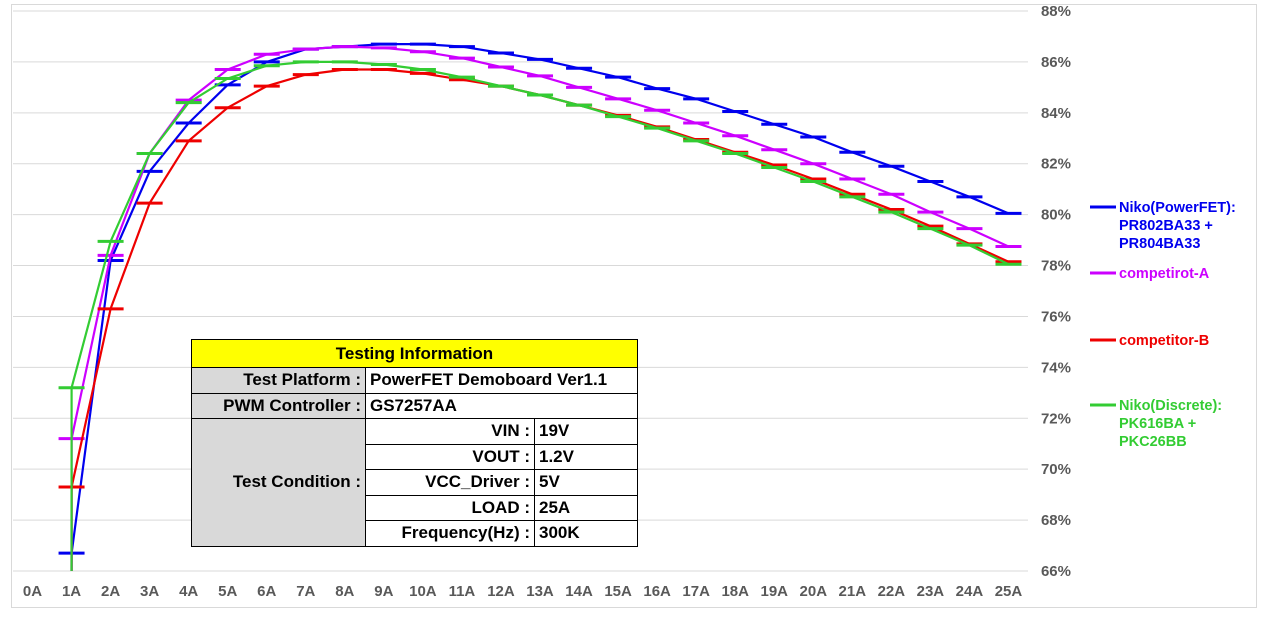 Image resolution: width=1275 pixels, height=641 pixels. I want to click on legend-label: Niko(PowerFET):, so click(1177, 208).